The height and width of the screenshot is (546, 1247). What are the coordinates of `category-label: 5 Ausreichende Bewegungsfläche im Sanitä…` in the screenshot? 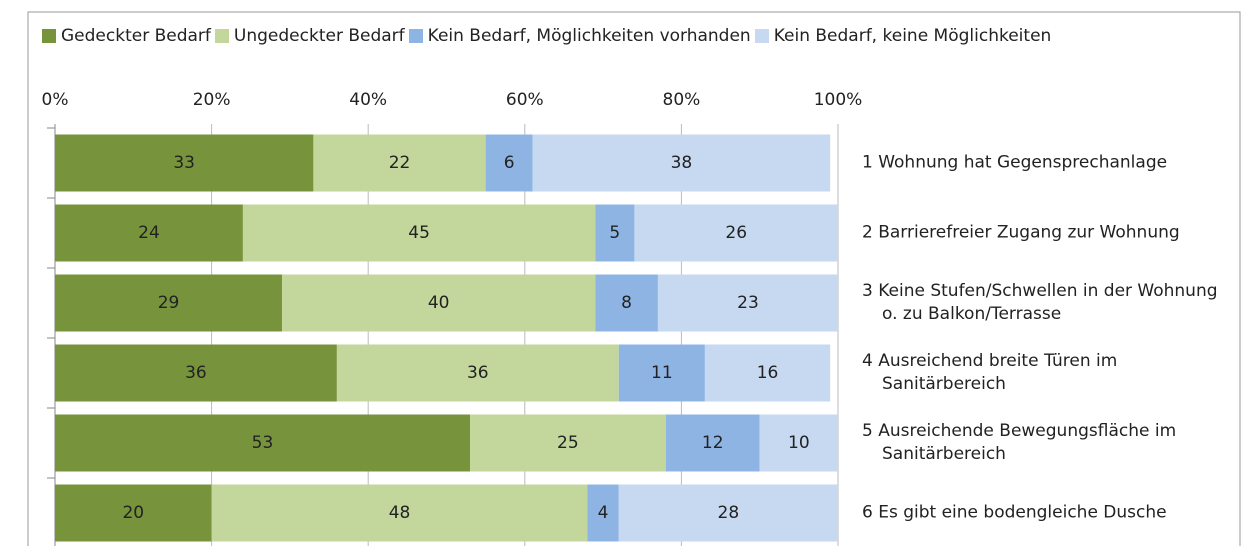 It's located at (1019, 442).